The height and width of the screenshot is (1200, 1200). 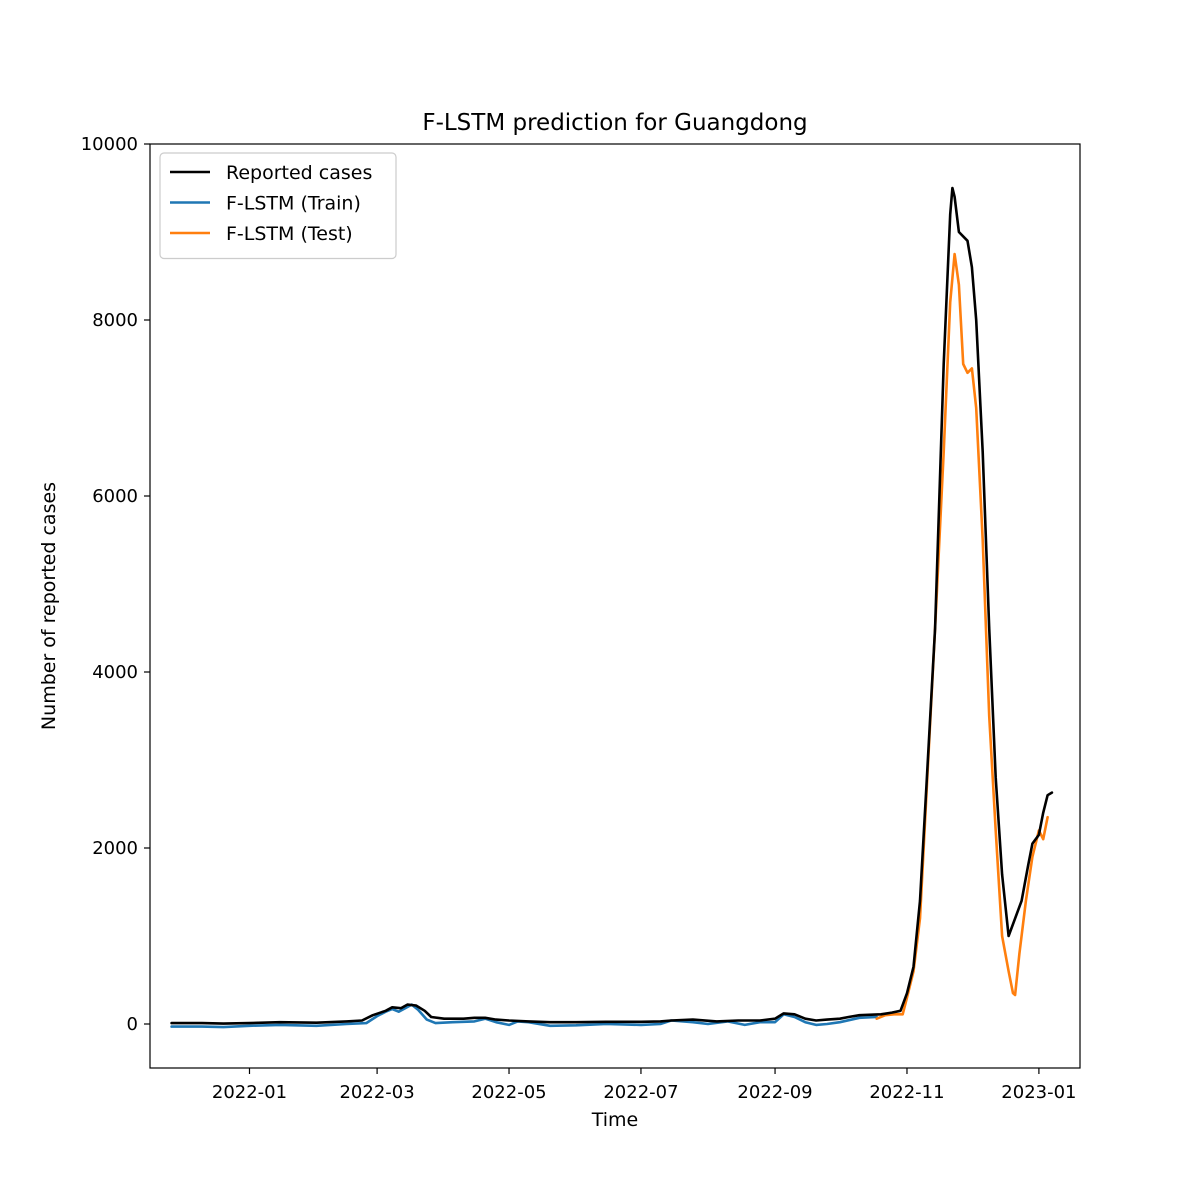 What do you see at coordinates (115, 320) in the screenshot?
I see `y-tick-label: 8000` at bounding box center [115, 320].